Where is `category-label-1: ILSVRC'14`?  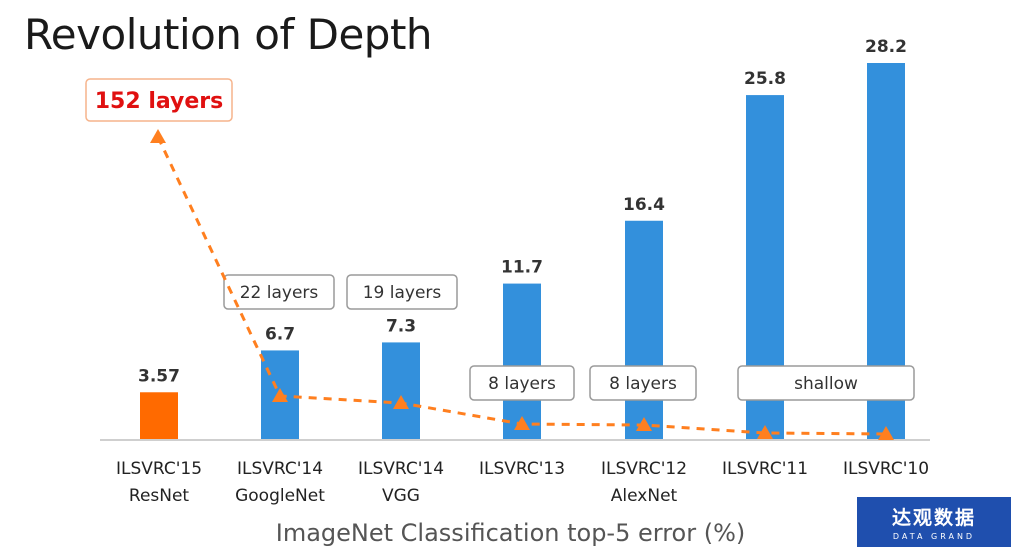
category-label-1: ILSVRC'14 is located at coordinates (280, 469).